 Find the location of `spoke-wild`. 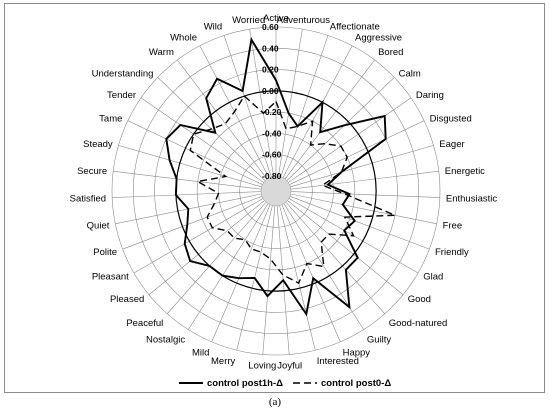

spoke-wild is located at coordinates (247, 106).